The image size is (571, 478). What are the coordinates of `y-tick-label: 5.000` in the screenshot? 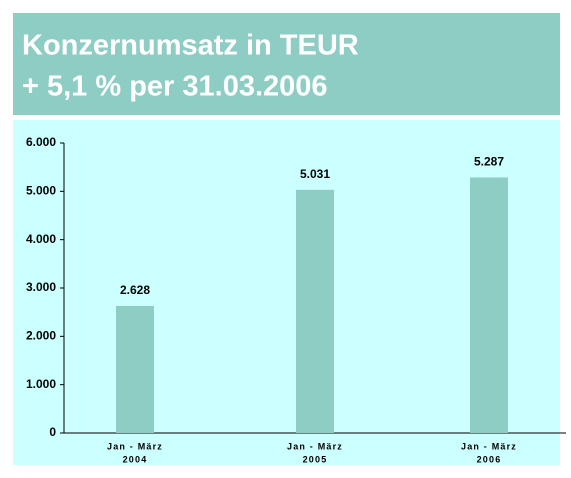 It's located at (41, 191).